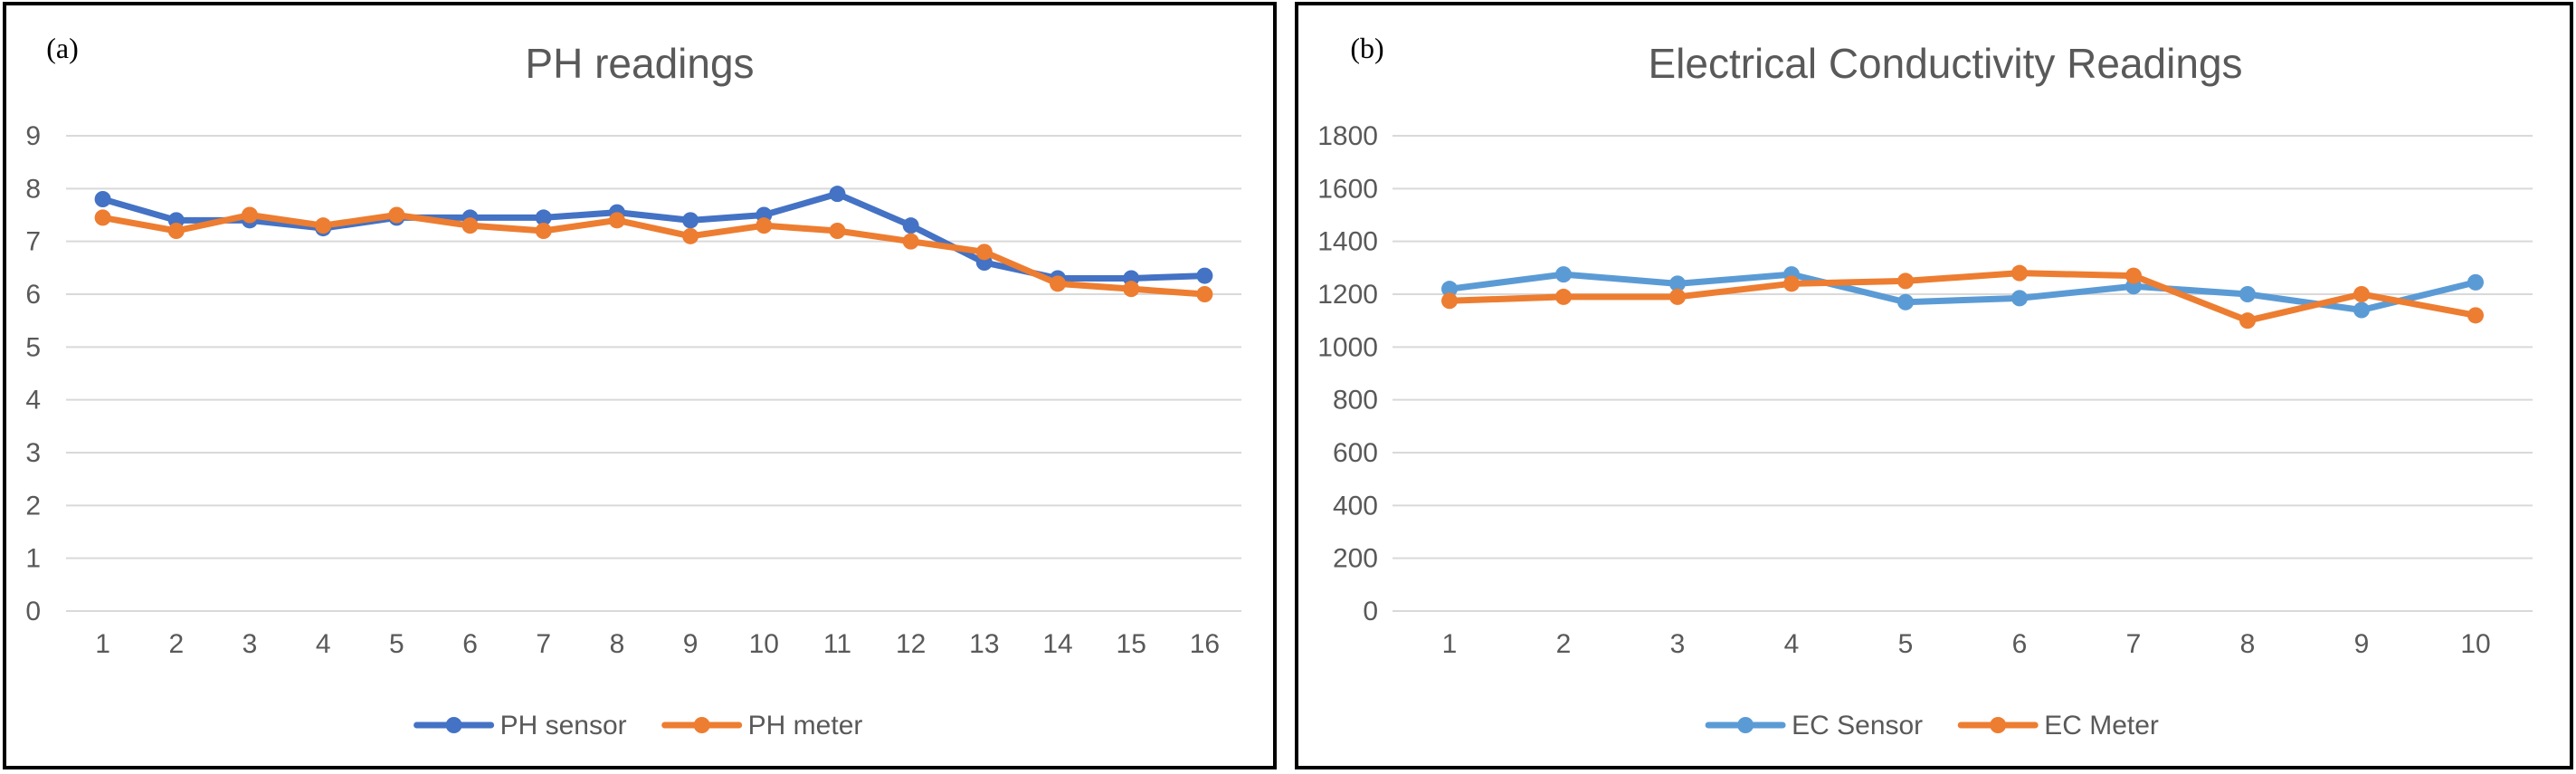 This screenshot has width=2576, height=774. I want to click on ec-y-tick-label: 400, so click(1356, 506).